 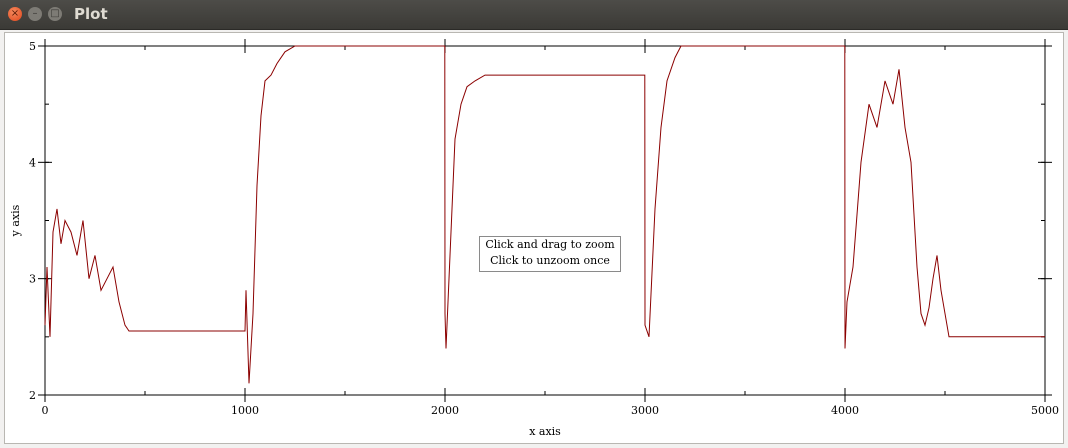 What do you see at coordinates (550, 260) in the screenshot?
I see `zoom-hint-line2: Click to unzoom once` at bounding box center [550, 260].